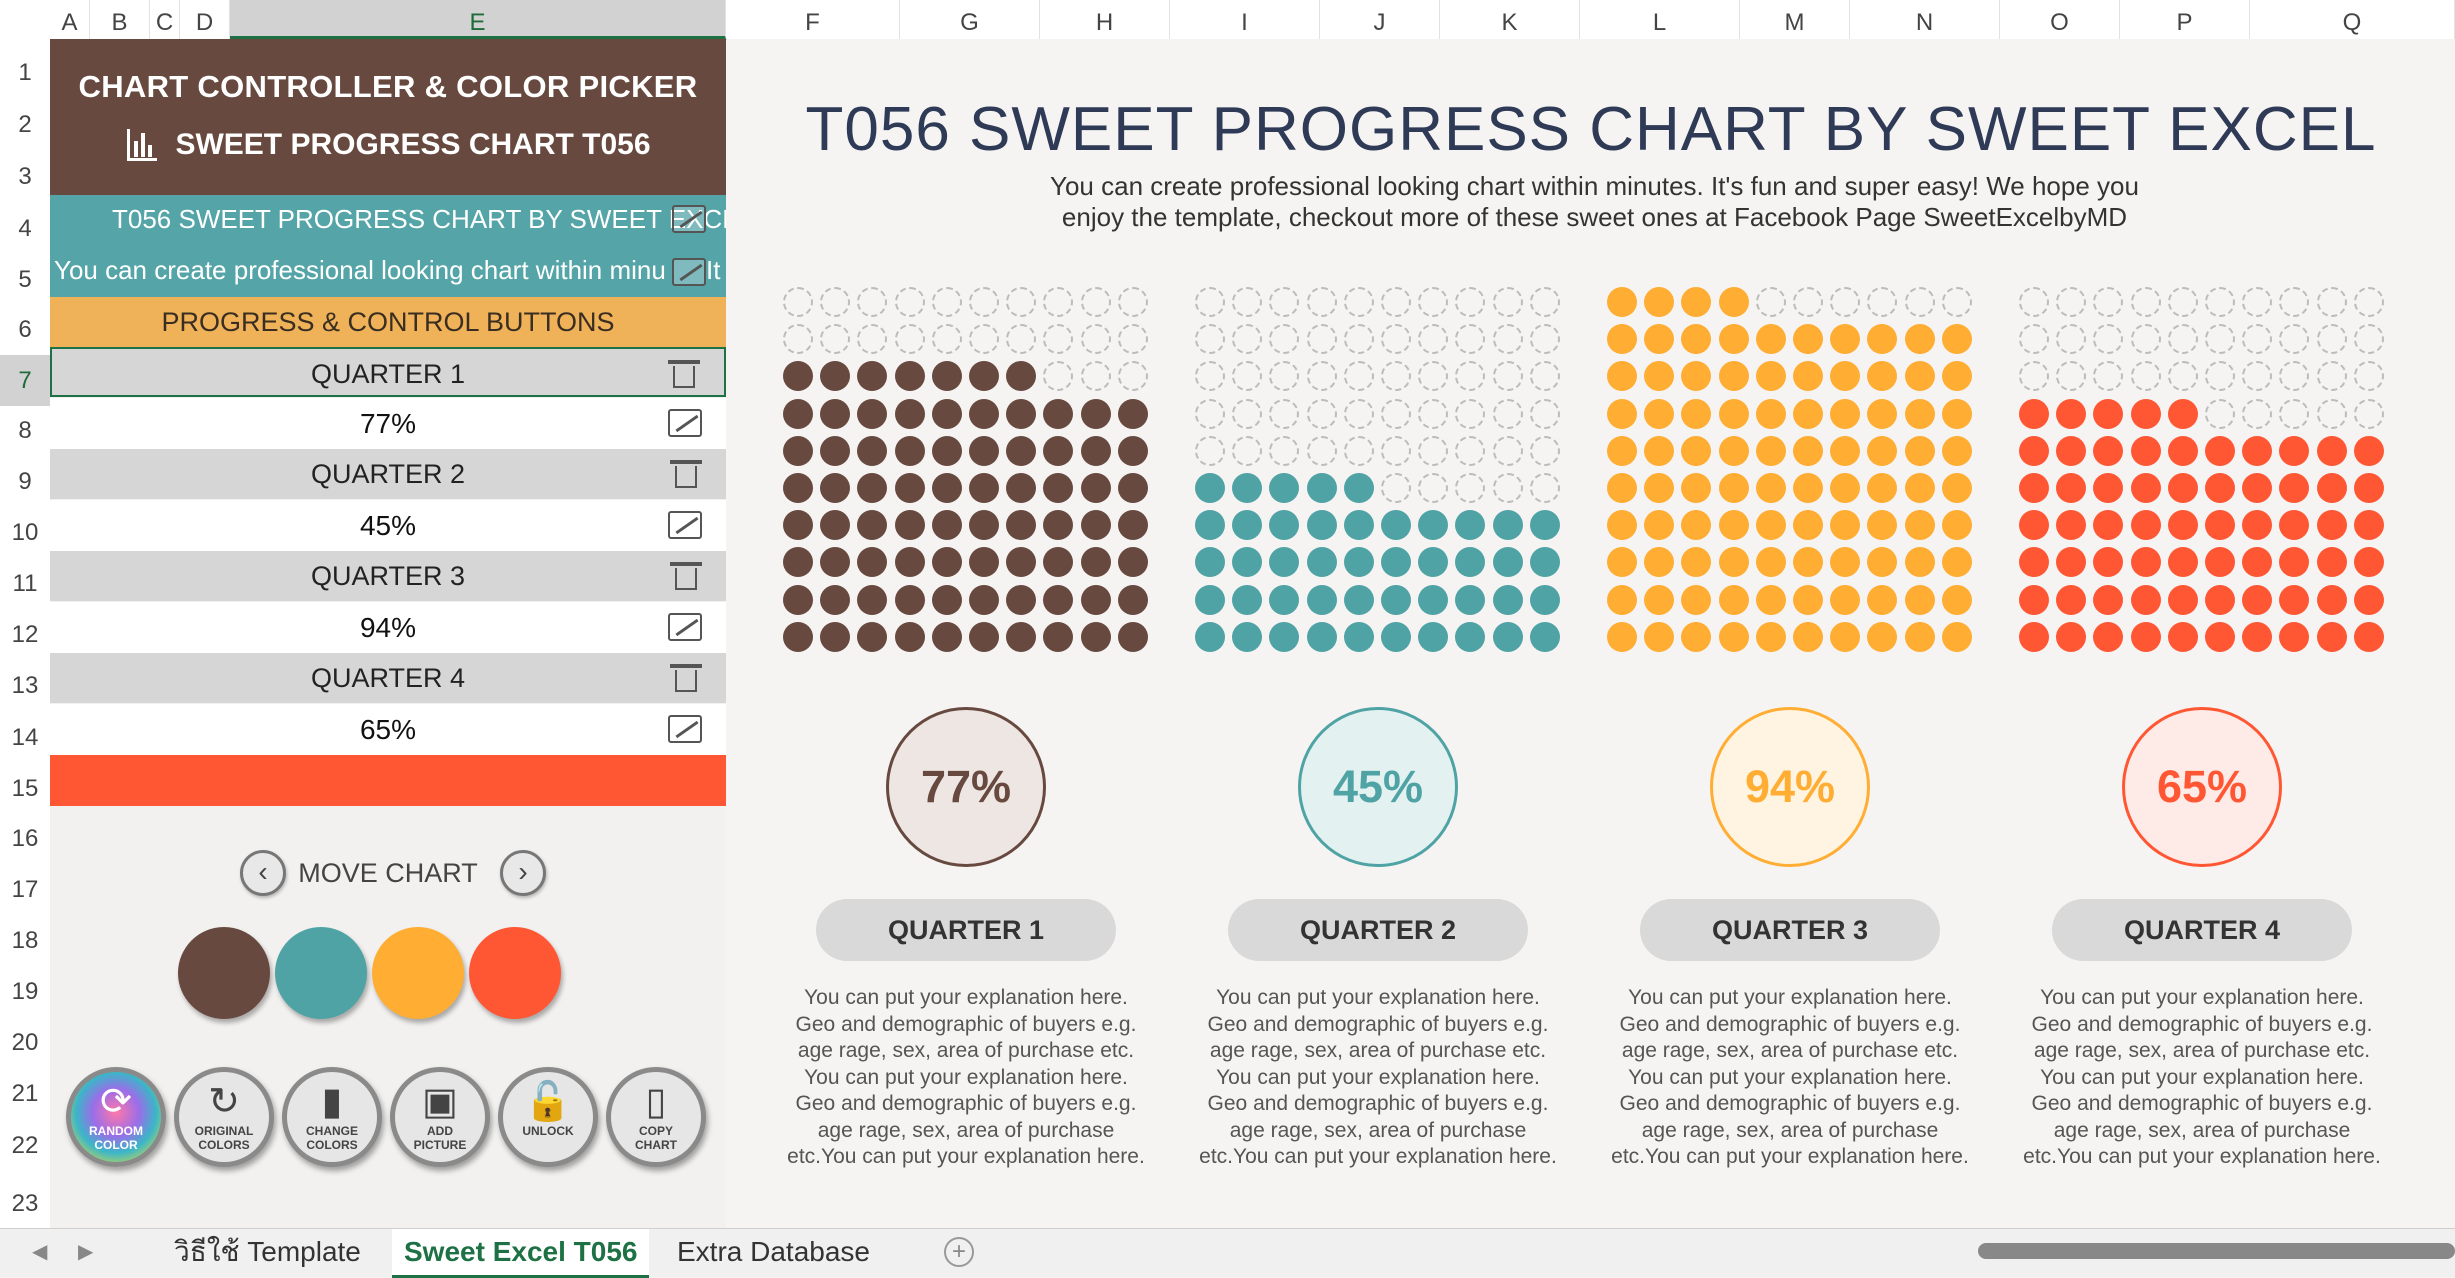  I want to click on column-header-l: L, so click(1660, 19).